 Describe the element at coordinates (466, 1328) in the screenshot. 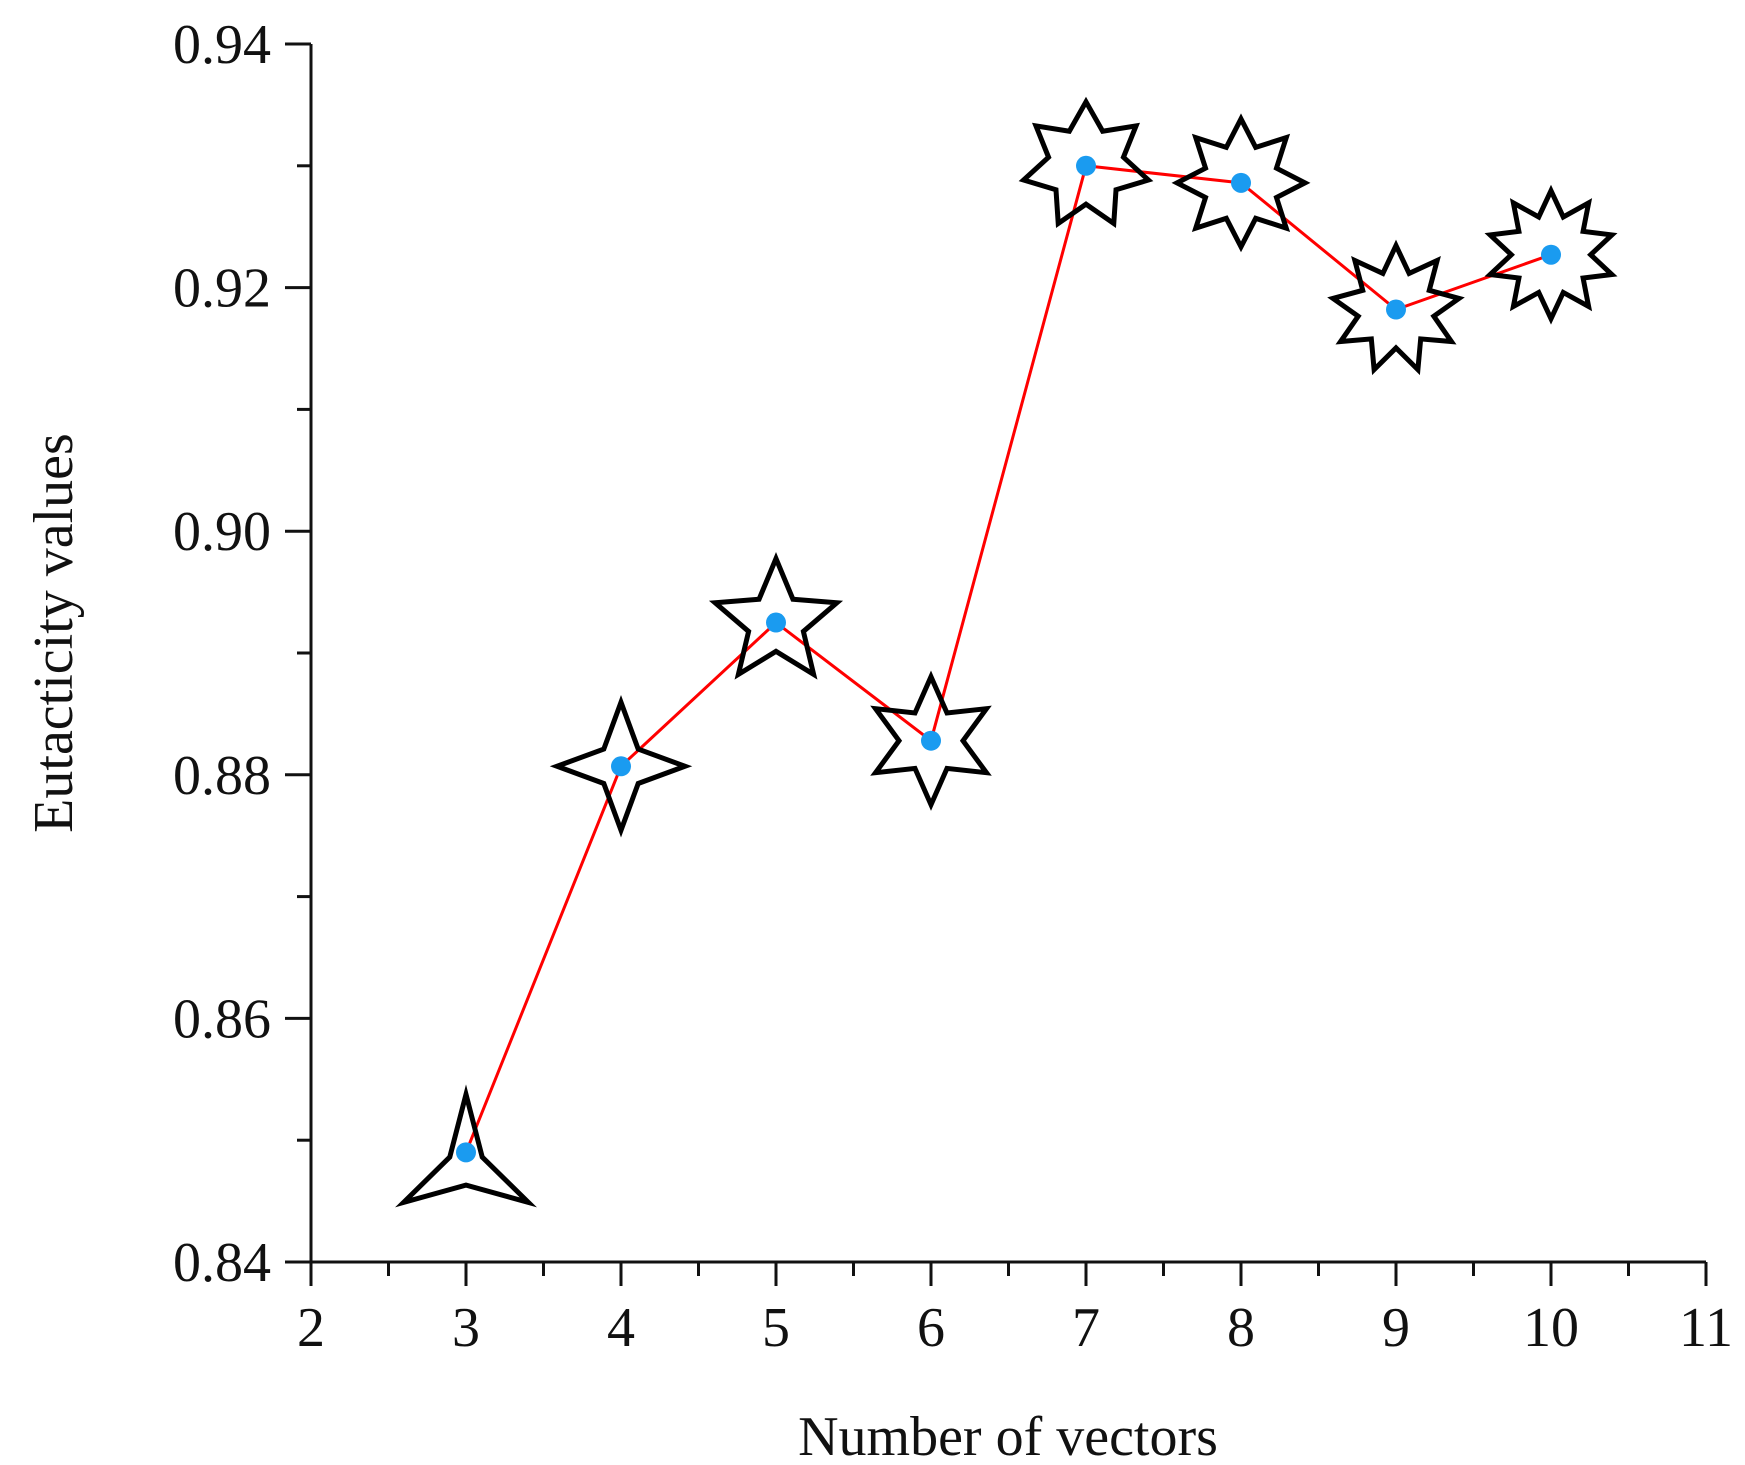

I see `x-tick-label: 3` at that location.